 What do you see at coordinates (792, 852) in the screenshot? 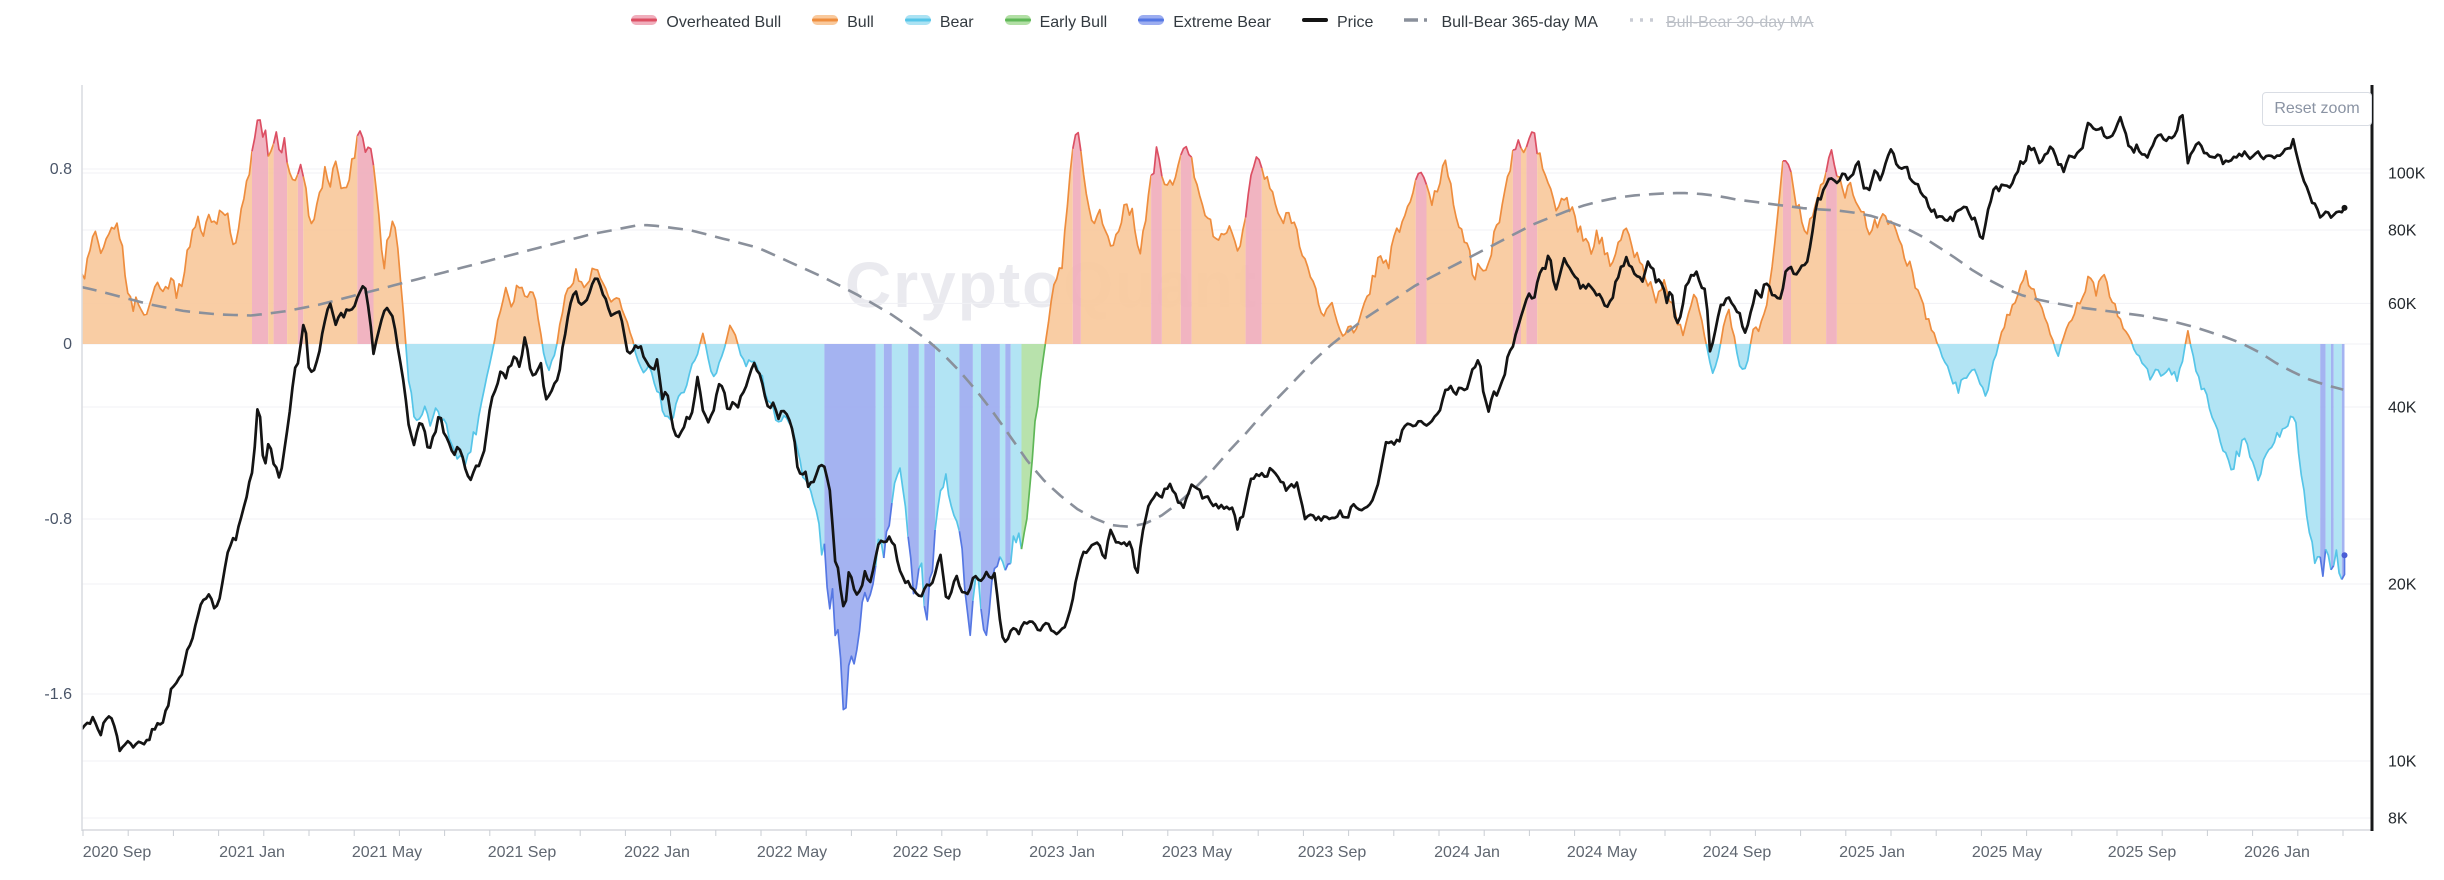
I see `x-axis-label: 2022 May` at bounding box center [792, 852].